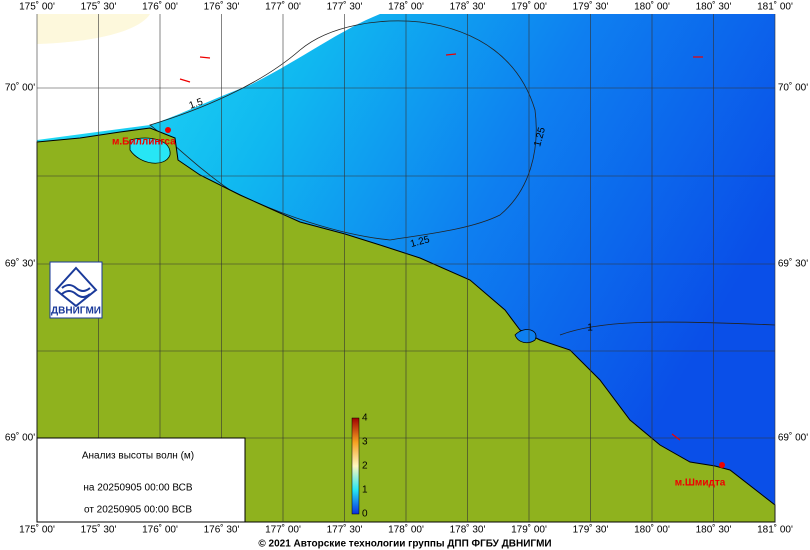  What do you see at coordinates (365, 466) in the screenshot?
I see `colorbar-label: 2` at bounding box center [365, 466].